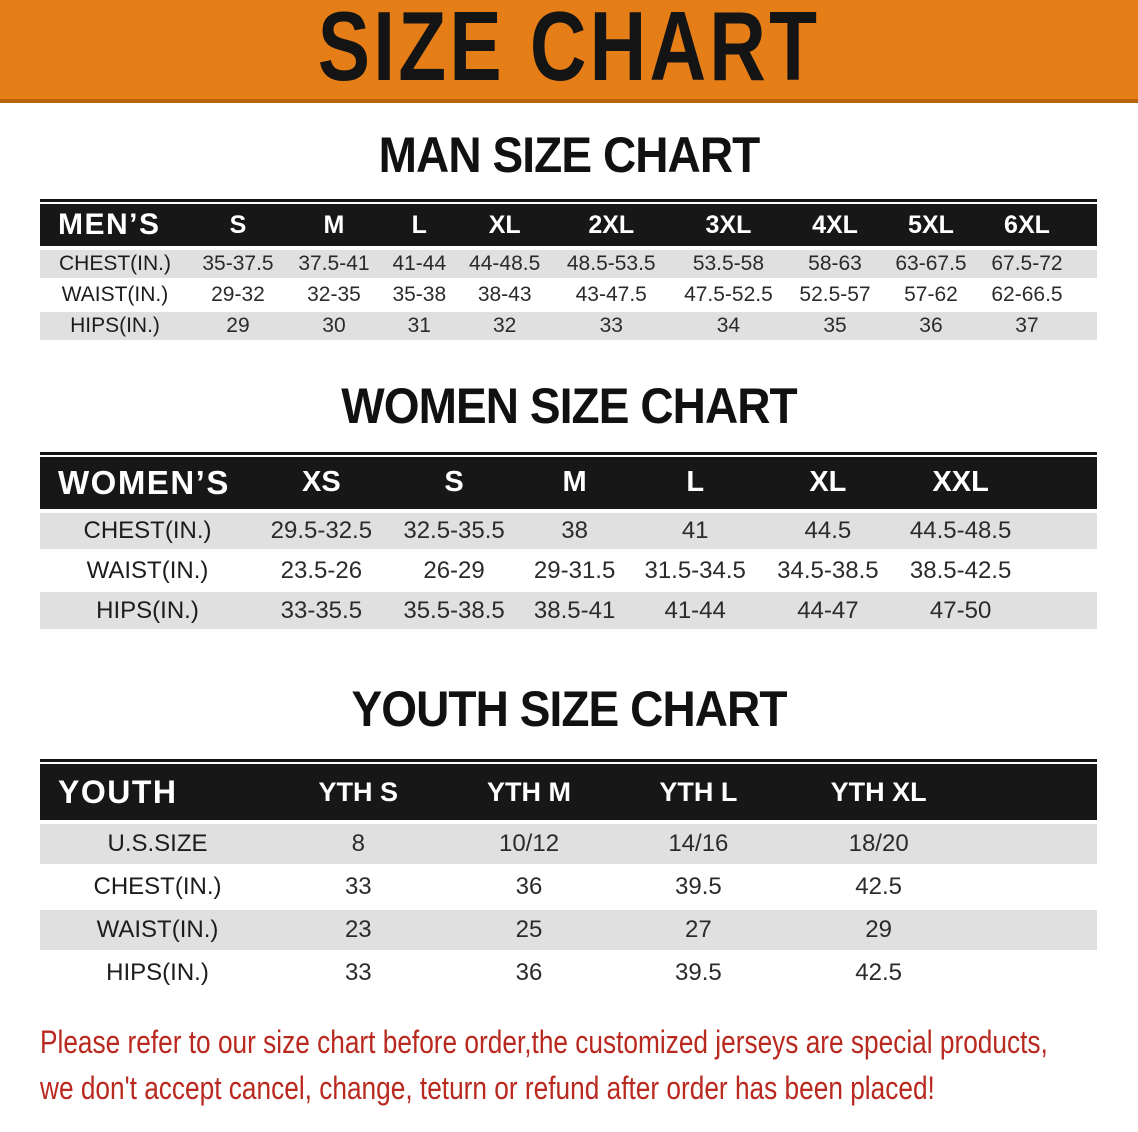 This screenshot has width=1138, height=1132. I want to click on mens-chest-in-4xl: 58-63, so click(835, 264).